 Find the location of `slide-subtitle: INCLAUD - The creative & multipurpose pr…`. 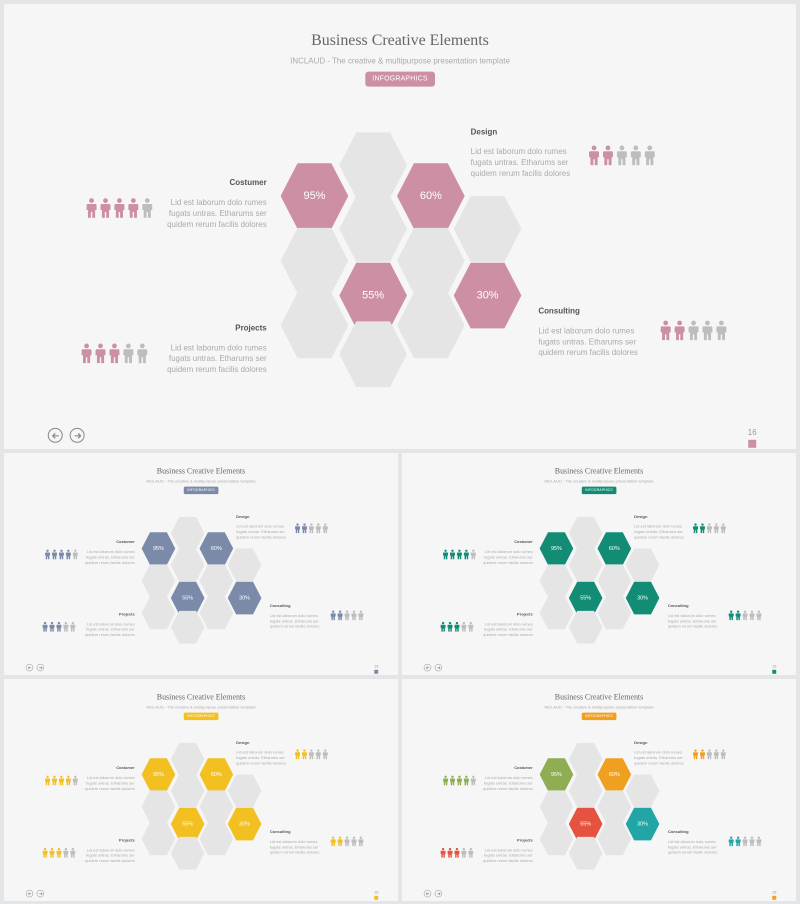

slide-subtitle: INCLAUD - The creative & multipurpose pr… is located at coordinates (599, 481).